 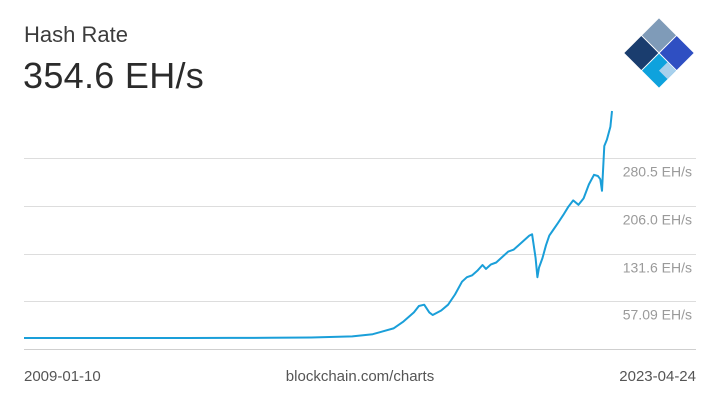 What do you see at coordinates (657, 243) in the screenshot?
I see `y-tick-labels: 57.09 EH/s 131.6 EH/s 206.0 EH/s 280.5 EH/s` at bounding box center [657, 243].